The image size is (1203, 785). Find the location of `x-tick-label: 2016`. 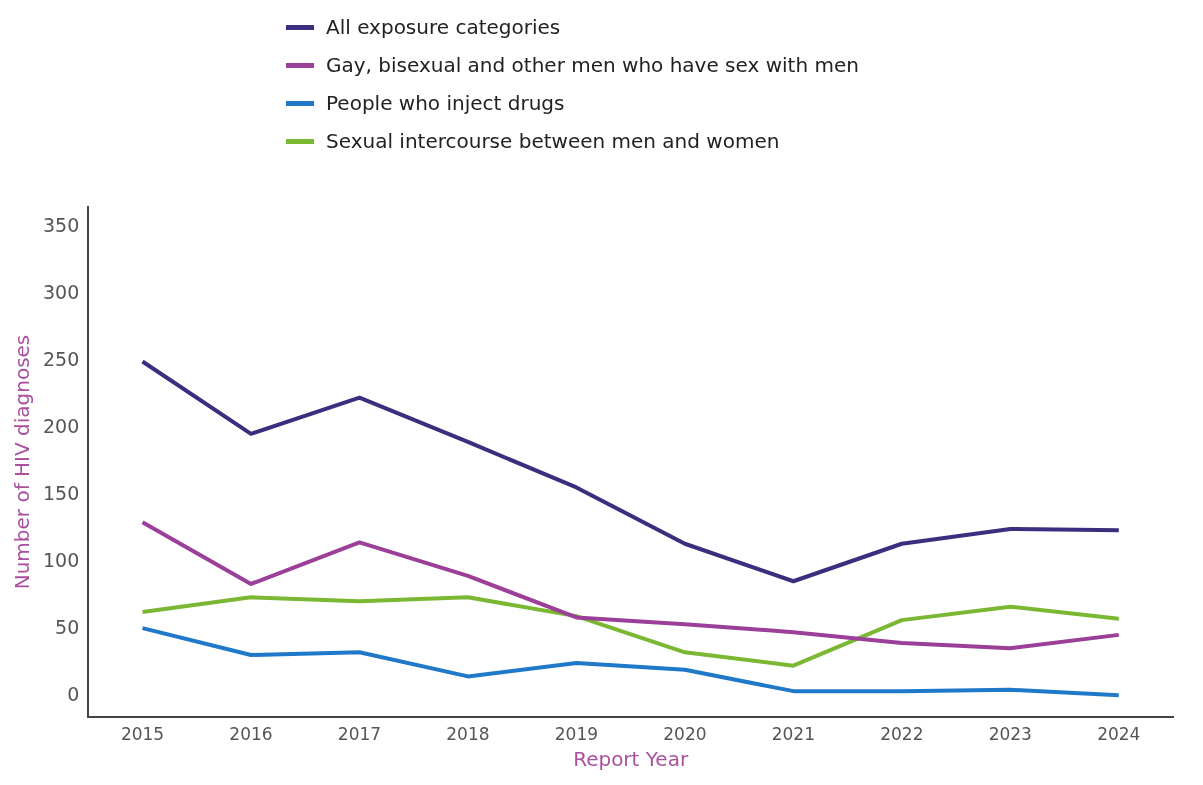

x-tick-label: 2016 is located at coordinates (251, 734).